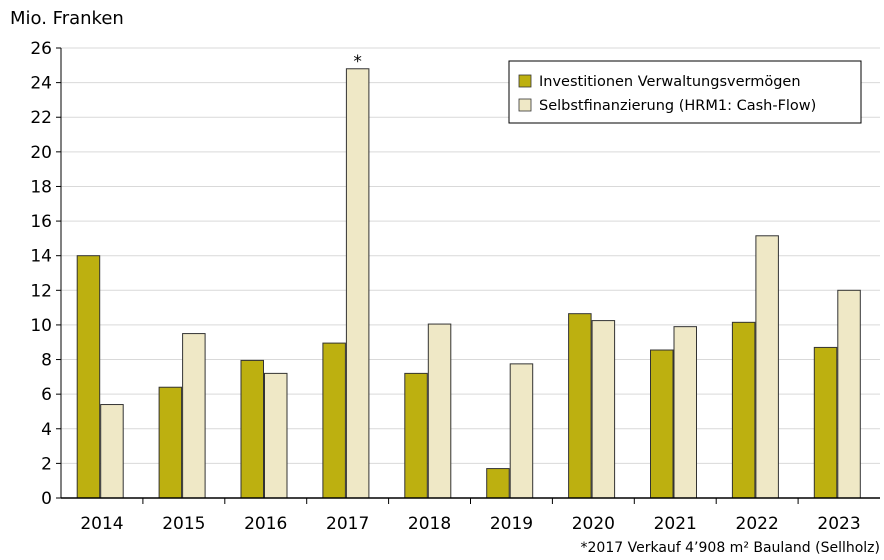 This screenshot has width=884, height=560. I want to click on legend-label: Investitionen Verwaltungsvermögen, so click(670, 82).